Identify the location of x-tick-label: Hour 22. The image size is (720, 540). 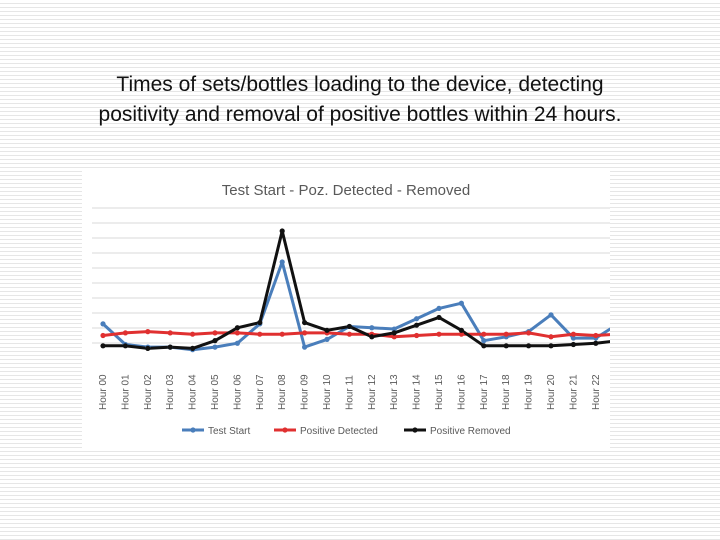
(596, 392).